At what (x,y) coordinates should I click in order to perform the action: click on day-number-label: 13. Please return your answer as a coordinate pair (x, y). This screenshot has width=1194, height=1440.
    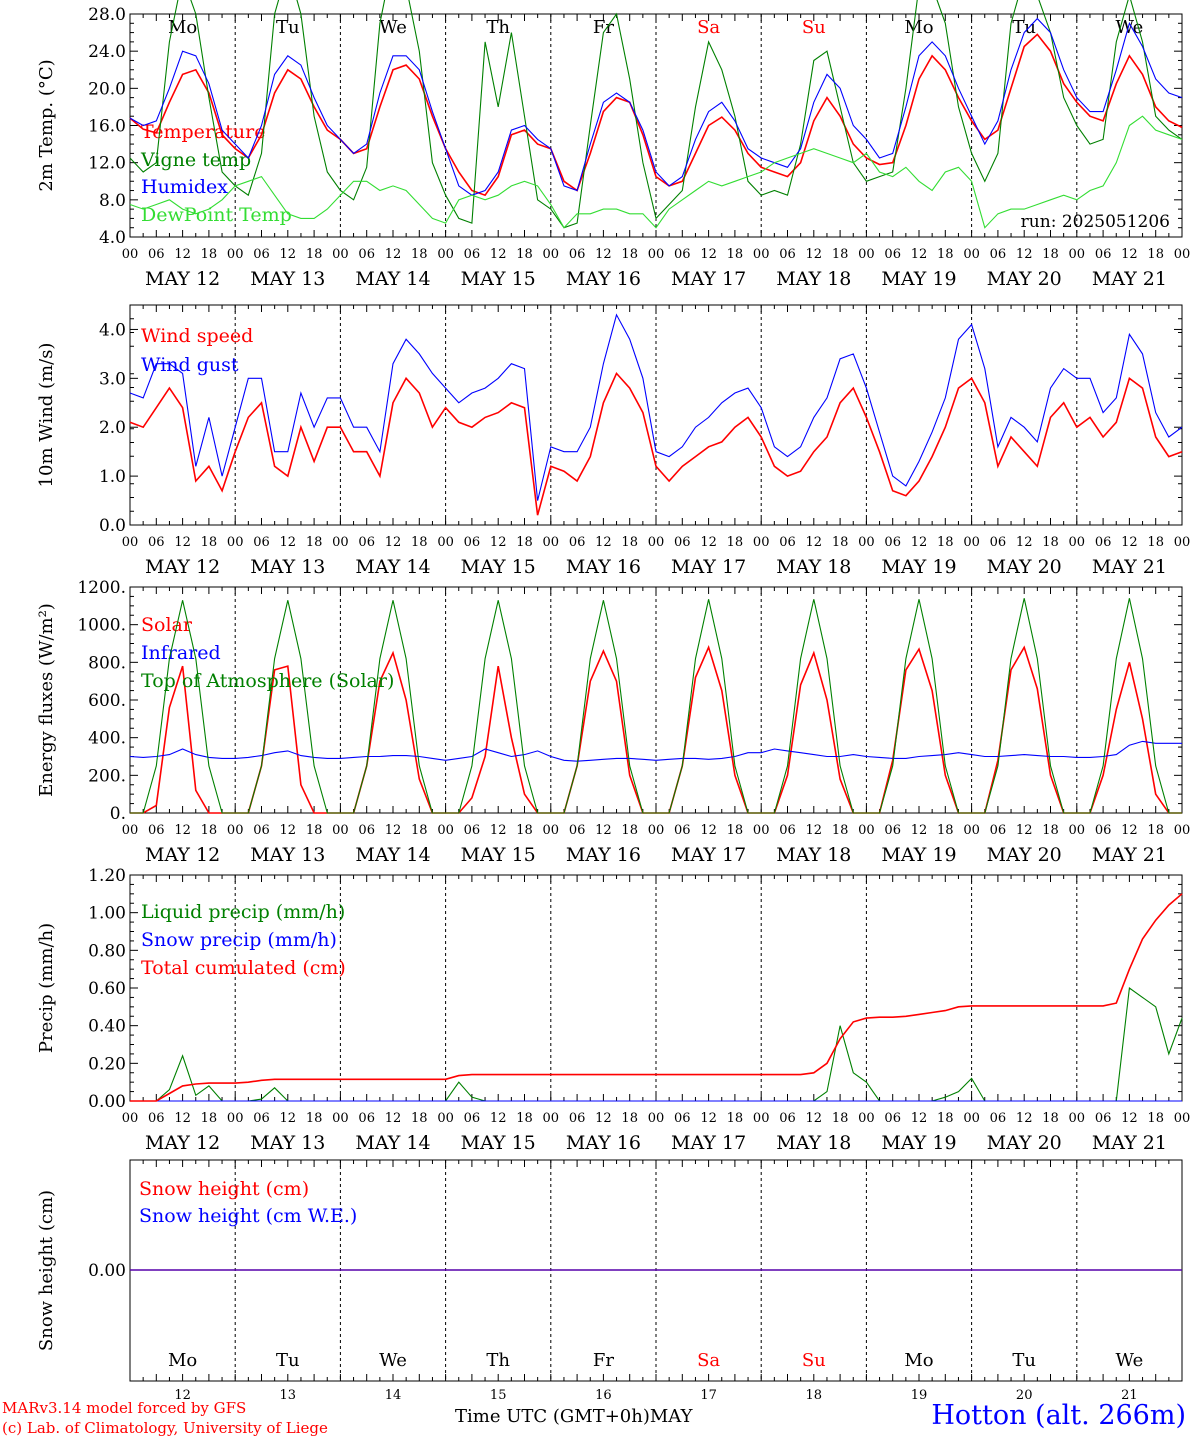
    Looking at the image, I should click on (288, 1395).